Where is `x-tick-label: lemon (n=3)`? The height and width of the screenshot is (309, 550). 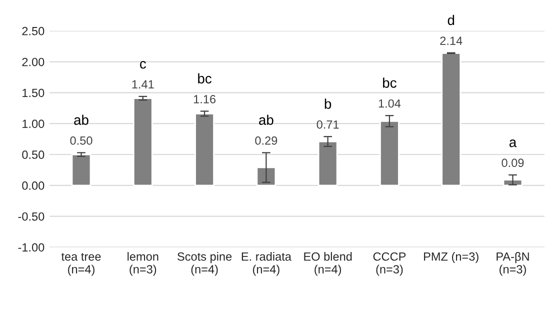
x-tick-label: lemon (n=3) is located at coordinates (143, 264).